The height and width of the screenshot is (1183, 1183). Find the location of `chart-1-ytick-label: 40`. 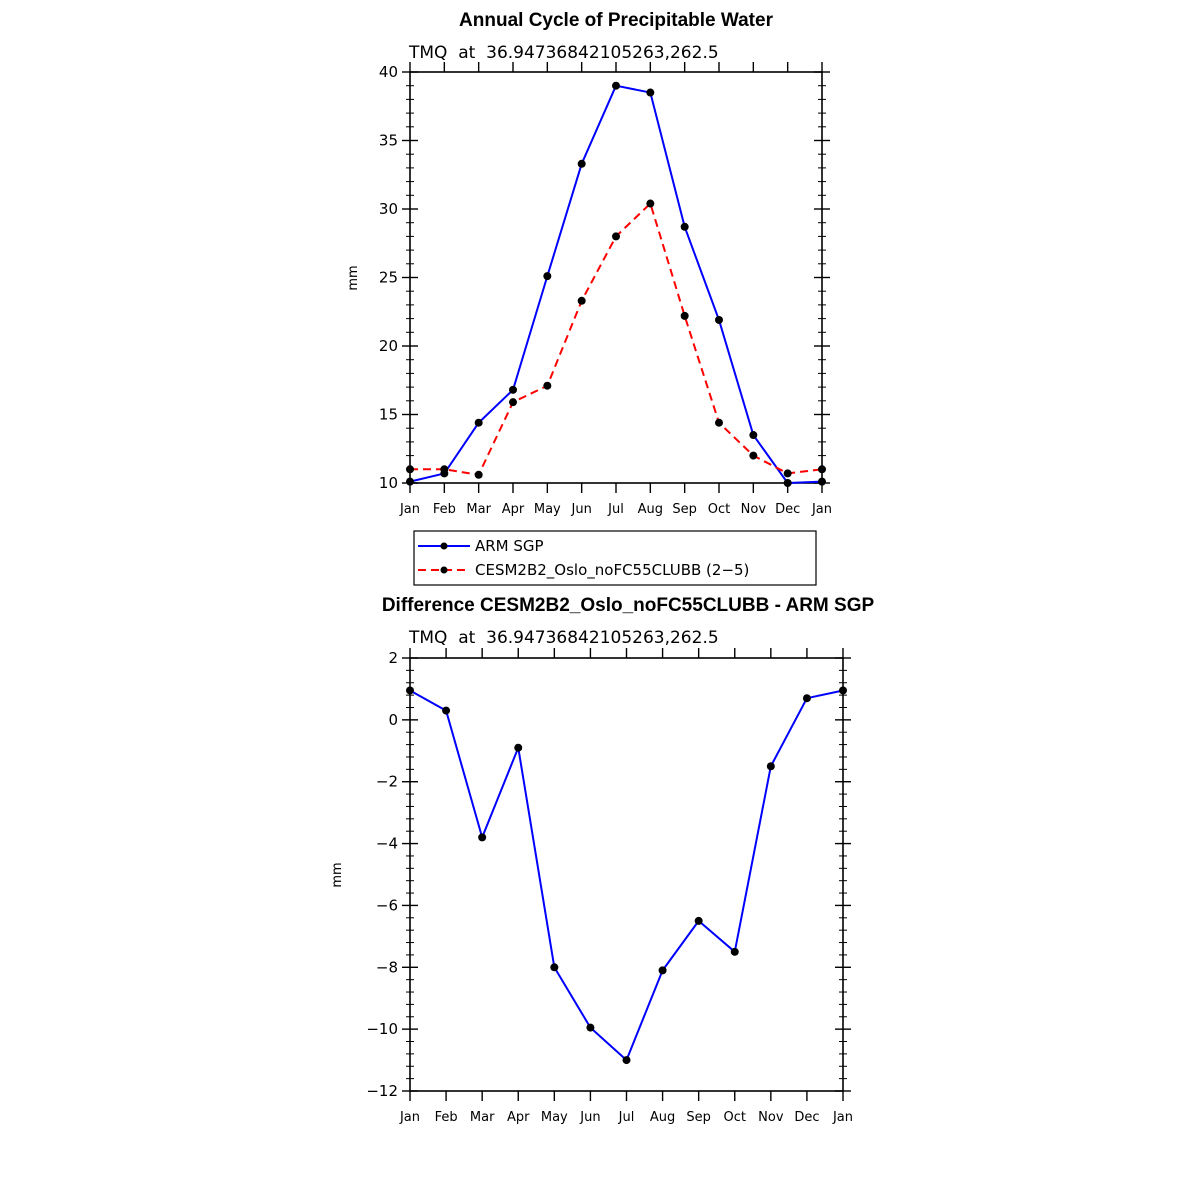

chart-1-ytick-label: 40 is located at coordinates (388, 72).